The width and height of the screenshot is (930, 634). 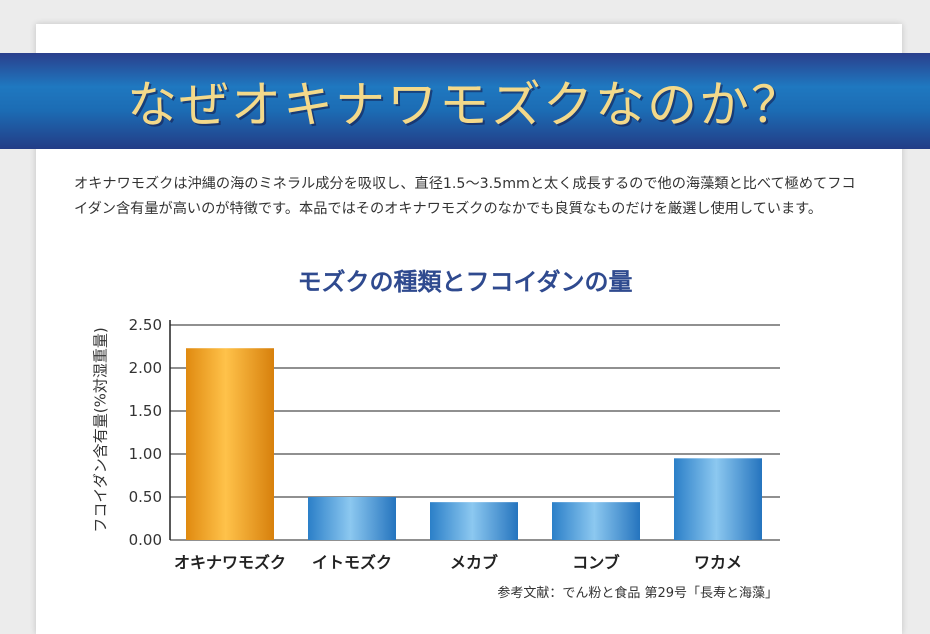 I want to click on y-tick-label: 2.00, so click(x=145, y=368).